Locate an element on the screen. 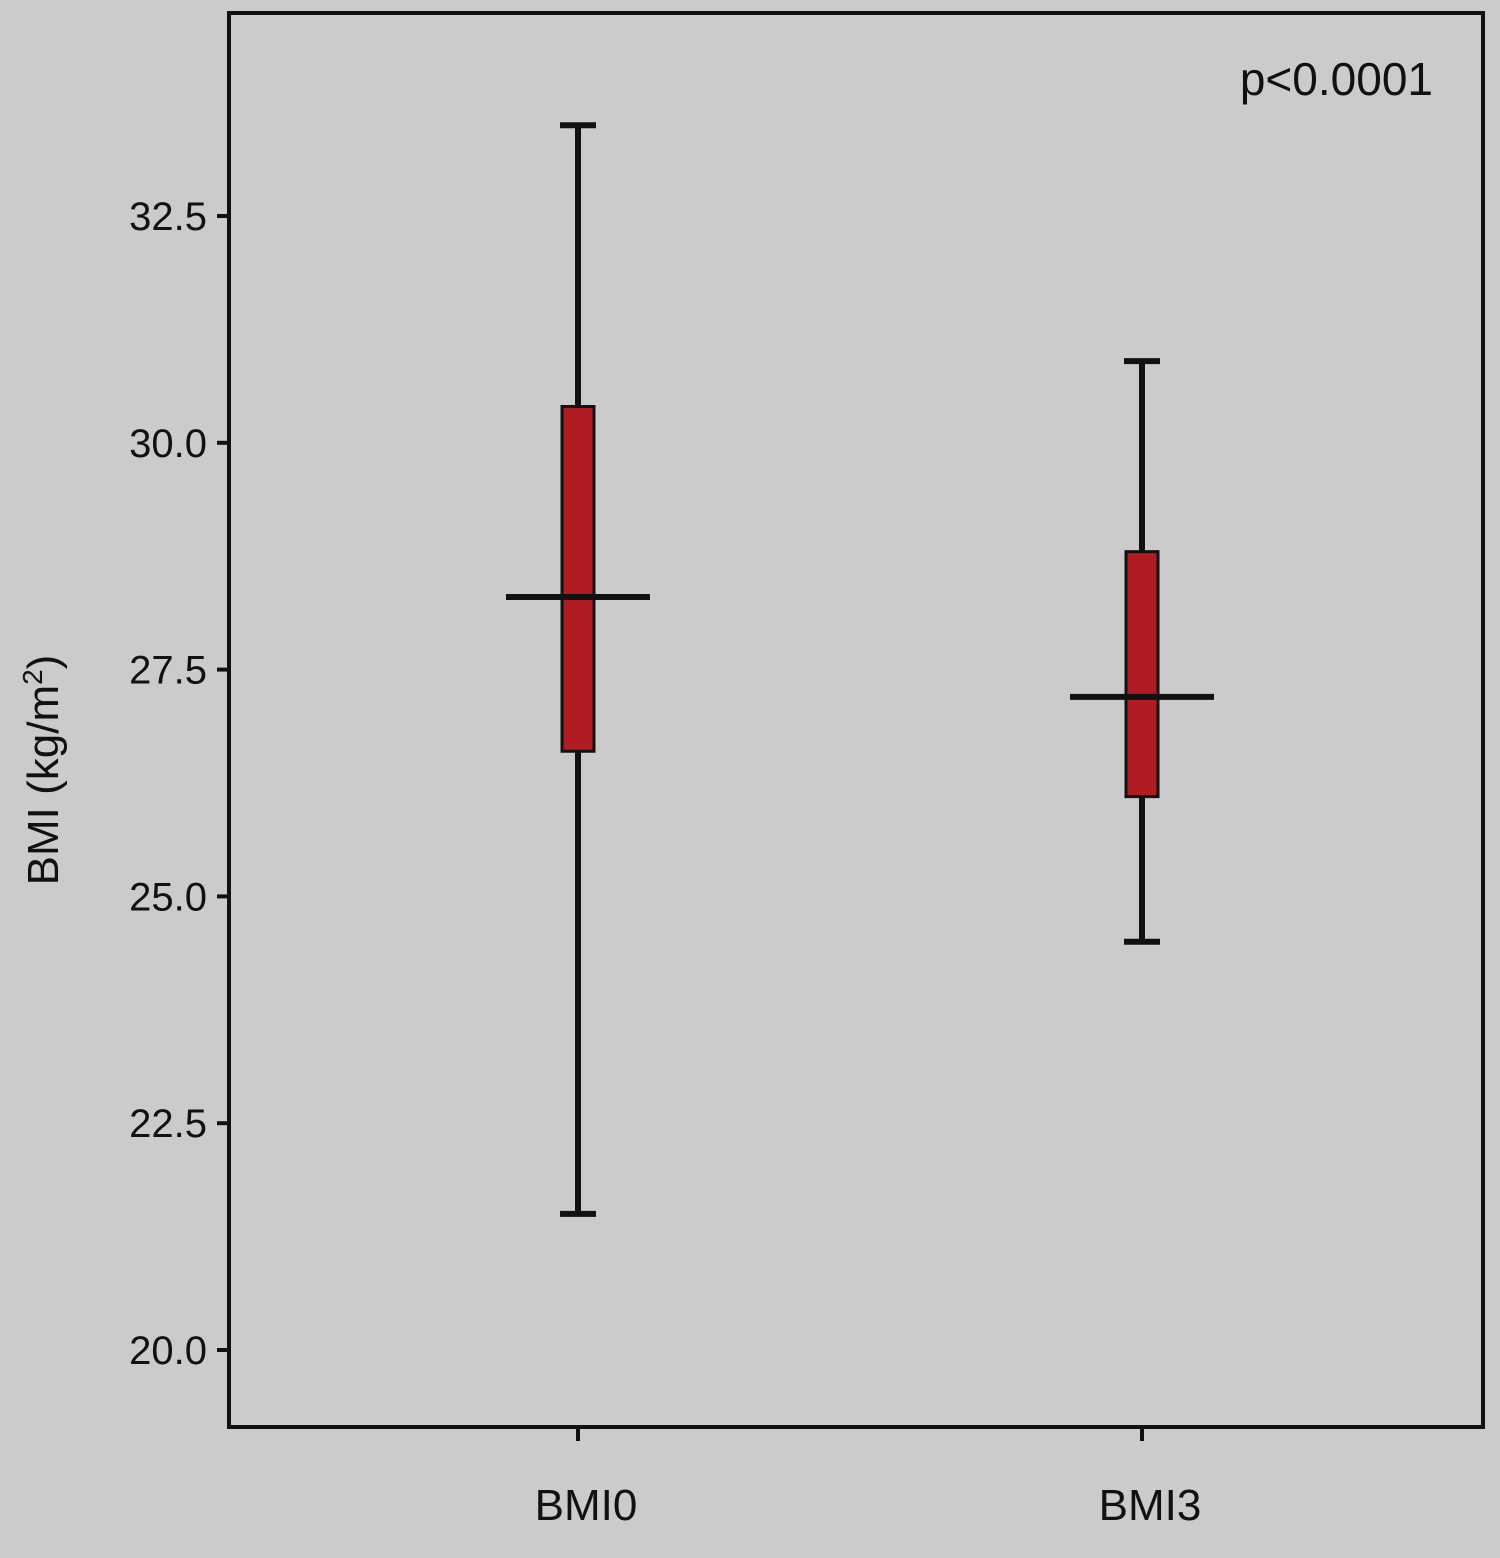 The width and height of the screenshot is (1500, 1558). y-axis-title: BMI (kg/m2) is located at coordinates (42, 770).